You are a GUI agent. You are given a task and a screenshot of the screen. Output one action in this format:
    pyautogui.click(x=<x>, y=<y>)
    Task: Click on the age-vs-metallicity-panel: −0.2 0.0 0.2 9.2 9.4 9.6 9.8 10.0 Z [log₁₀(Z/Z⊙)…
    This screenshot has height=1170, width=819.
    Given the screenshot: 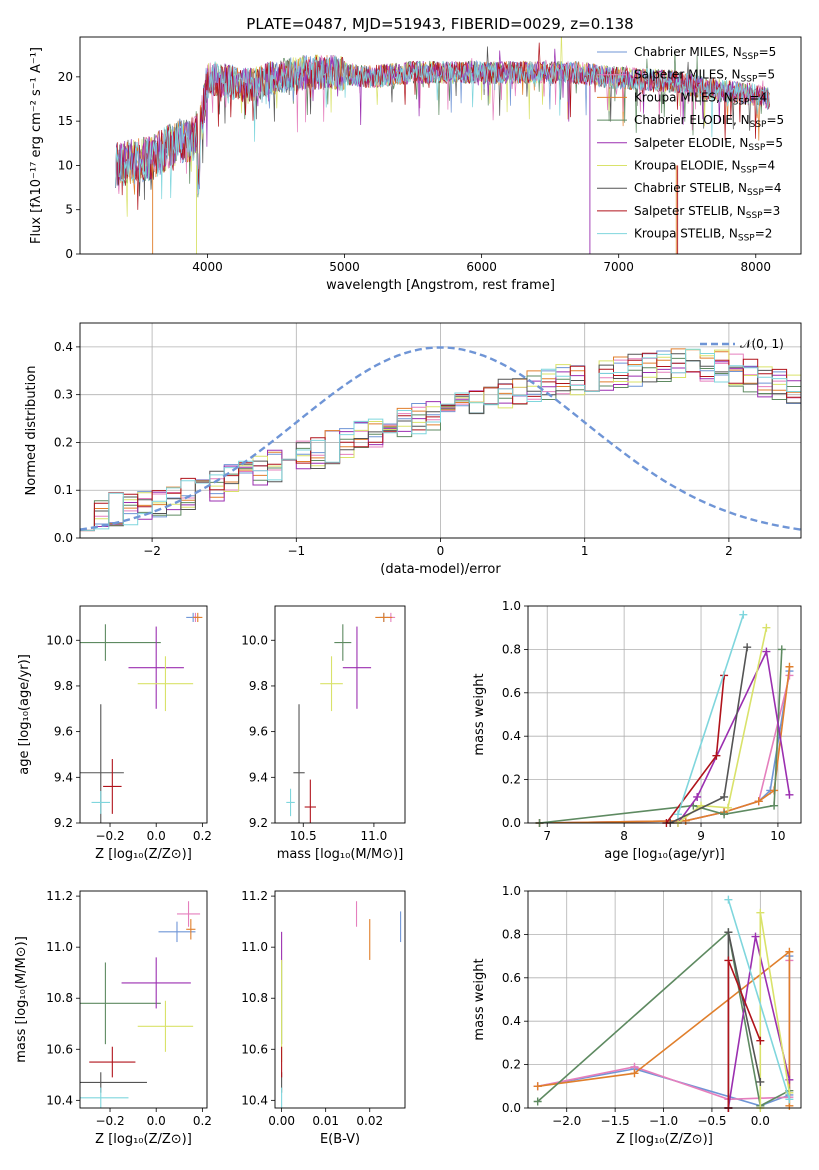 What is the action you would take?
    pyautogui.click(x=114, y=733)
    